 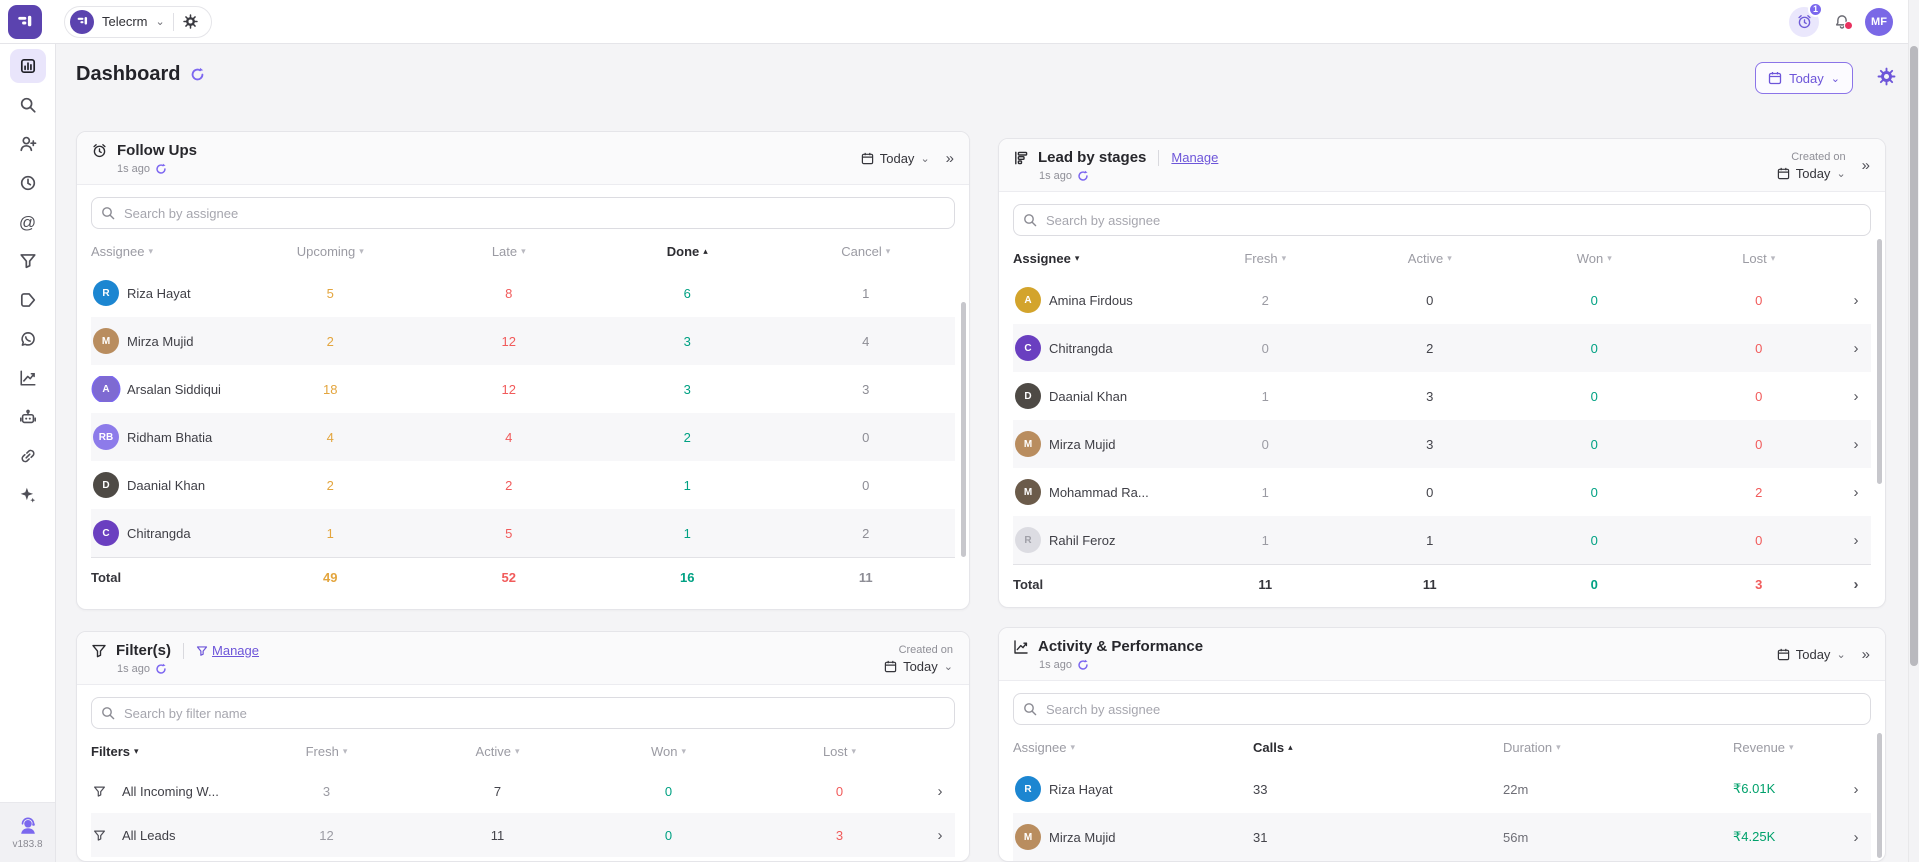 What do you see at coordinates (1442, 396) in the screenshot?
I see `table-row: D Daanial Khan 1 3 0 0 ›` at bounding box center [1442, 396].